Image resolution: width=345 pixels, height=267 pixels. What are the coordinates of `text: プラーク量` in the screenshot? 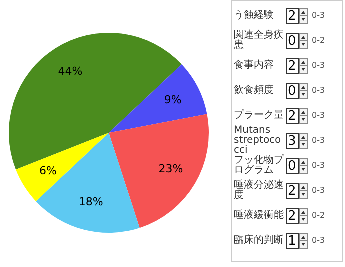 It's located at (259, 115).